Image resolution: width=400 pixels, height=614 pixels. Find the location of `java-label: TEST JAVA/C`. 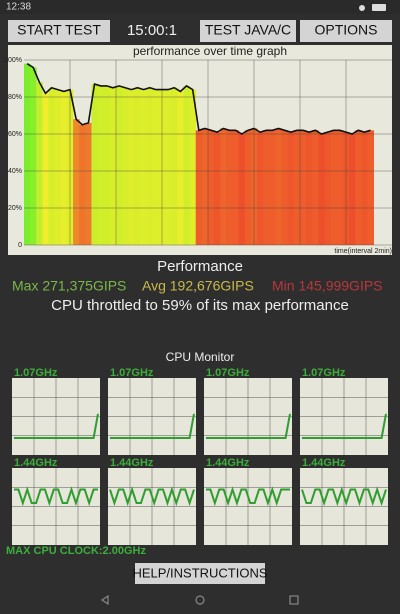

java-label: TEST JAVA/C is located at coordinates (248, 30).